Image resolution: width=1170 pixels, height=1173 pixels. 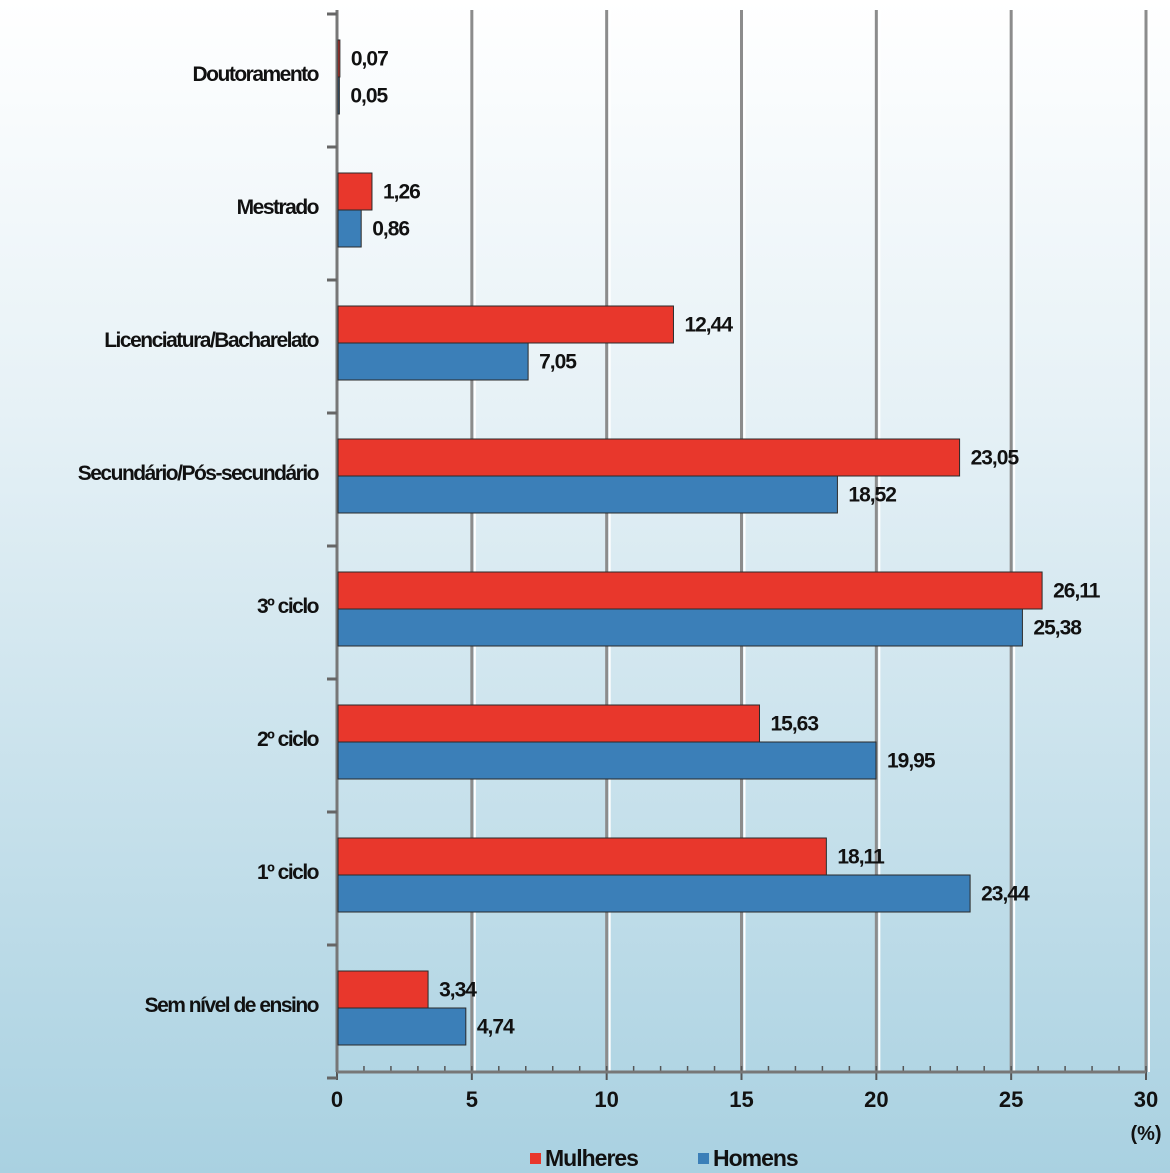 I want to click on x-tick-label: 10, so click(x=606, y=1099).